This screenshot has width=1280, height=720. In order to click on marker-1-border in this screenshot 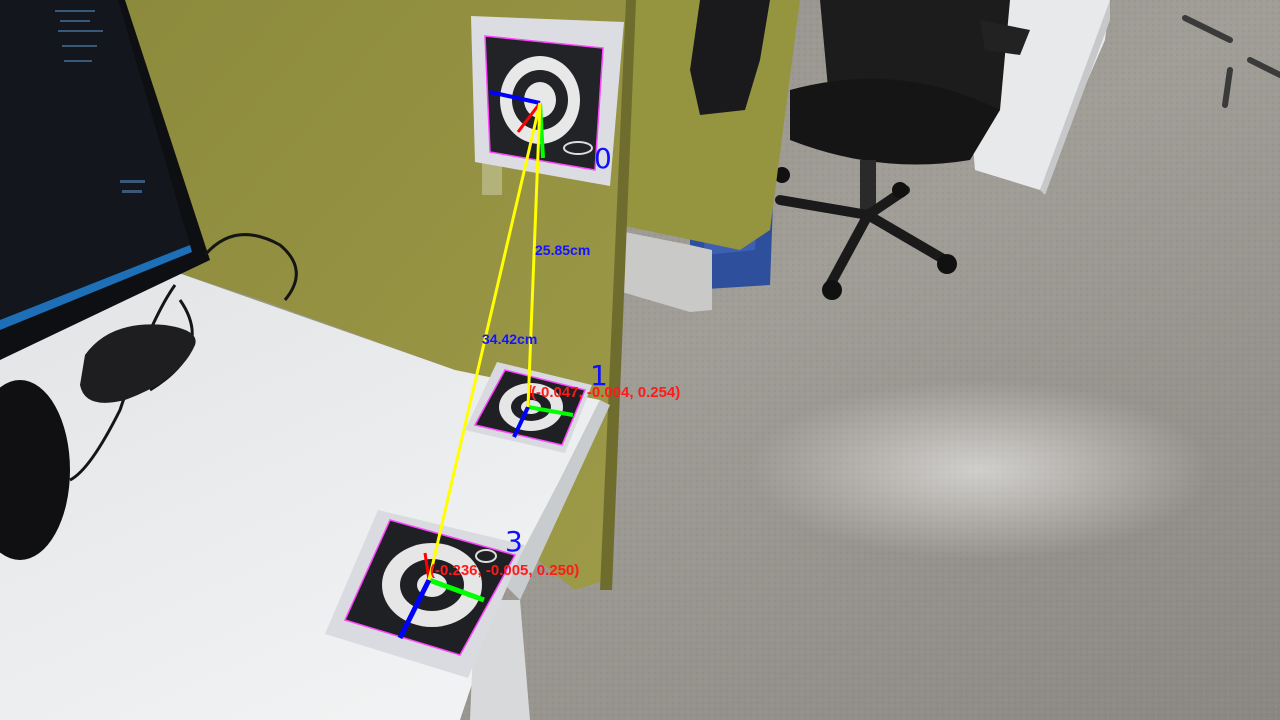, I will do `click(530, 407)`.